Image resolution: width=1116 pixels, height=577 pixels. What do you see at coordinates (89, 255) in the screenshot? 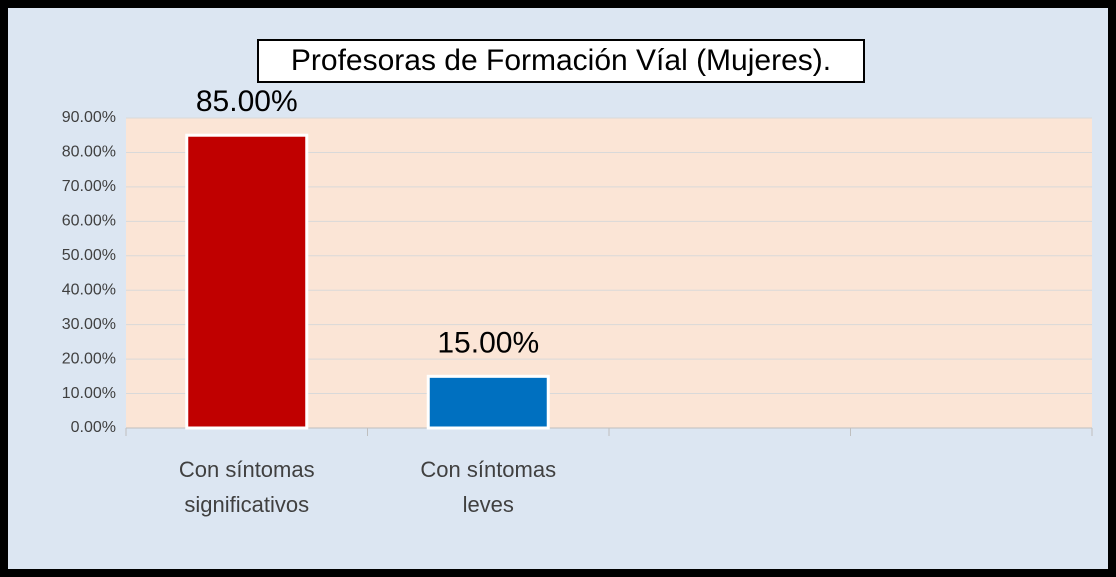
I see `y-tick-label: 50.00%` at bounding box center [89, 255].